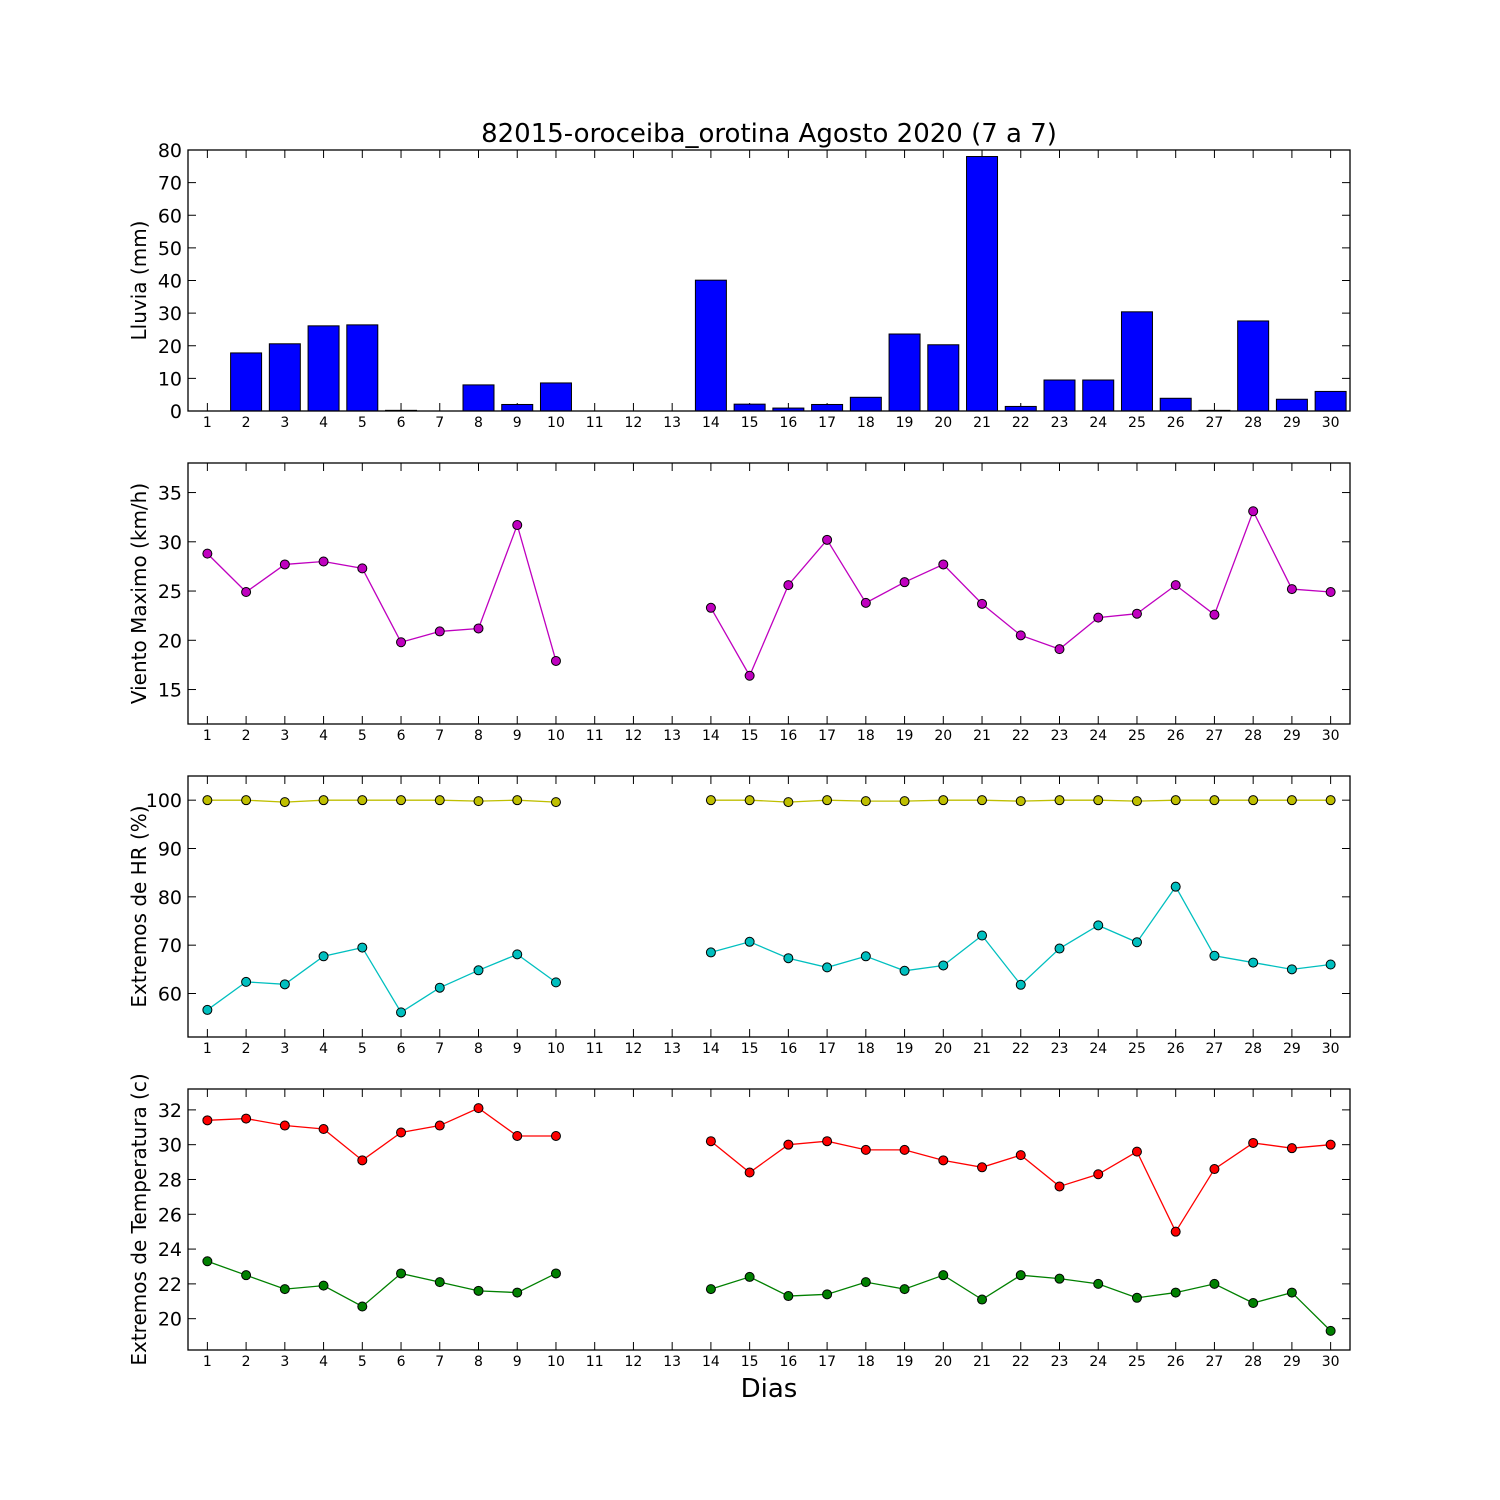 This screenshot has width=1500, height=1500. I want to click on y-tick-label: 28, so click(170, 1180).